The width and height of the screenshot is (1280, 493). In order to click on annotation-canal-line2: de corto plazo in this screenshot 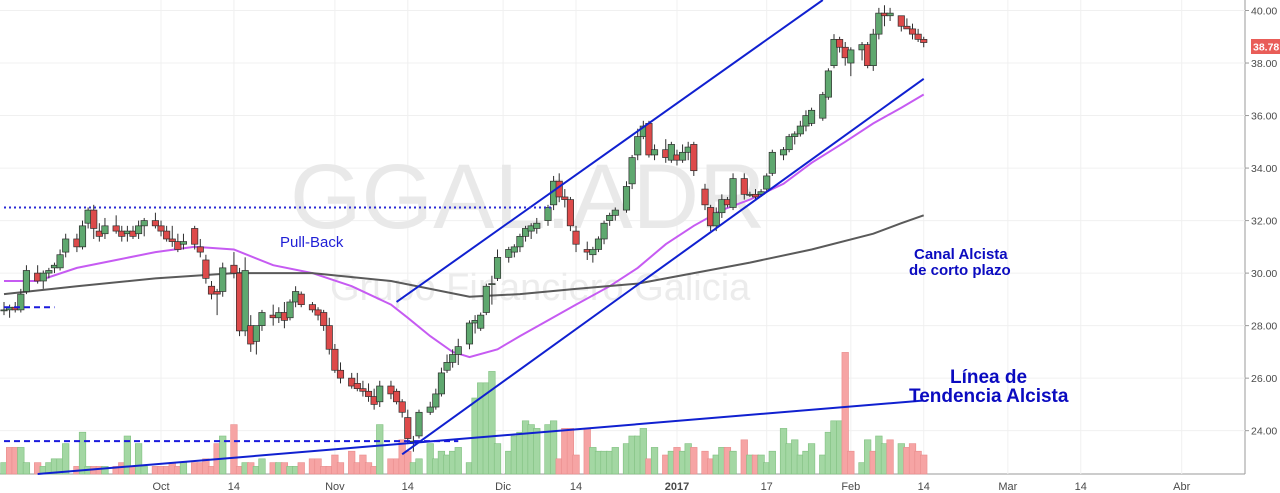, I will do `click(960, 270)`.